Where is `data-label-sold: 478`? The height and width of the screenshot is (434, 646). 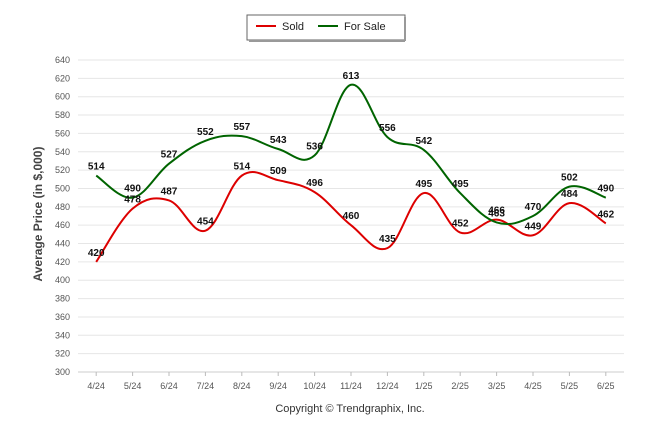
data-label-sold: 478 is located at coordinates (132, 200).